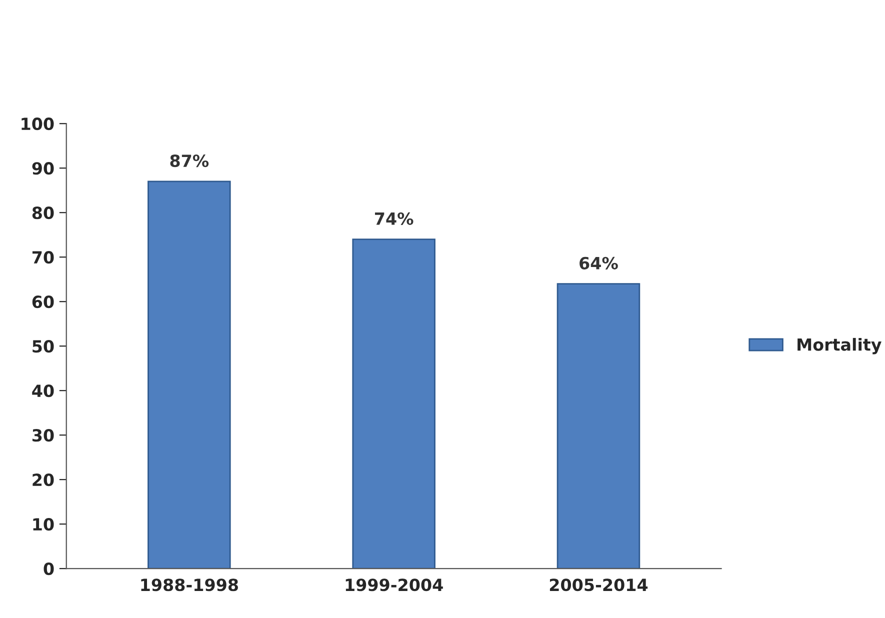 This screenshot has height=618, width=885. I want to click on y-tick-label: 90, so click(43, 168).